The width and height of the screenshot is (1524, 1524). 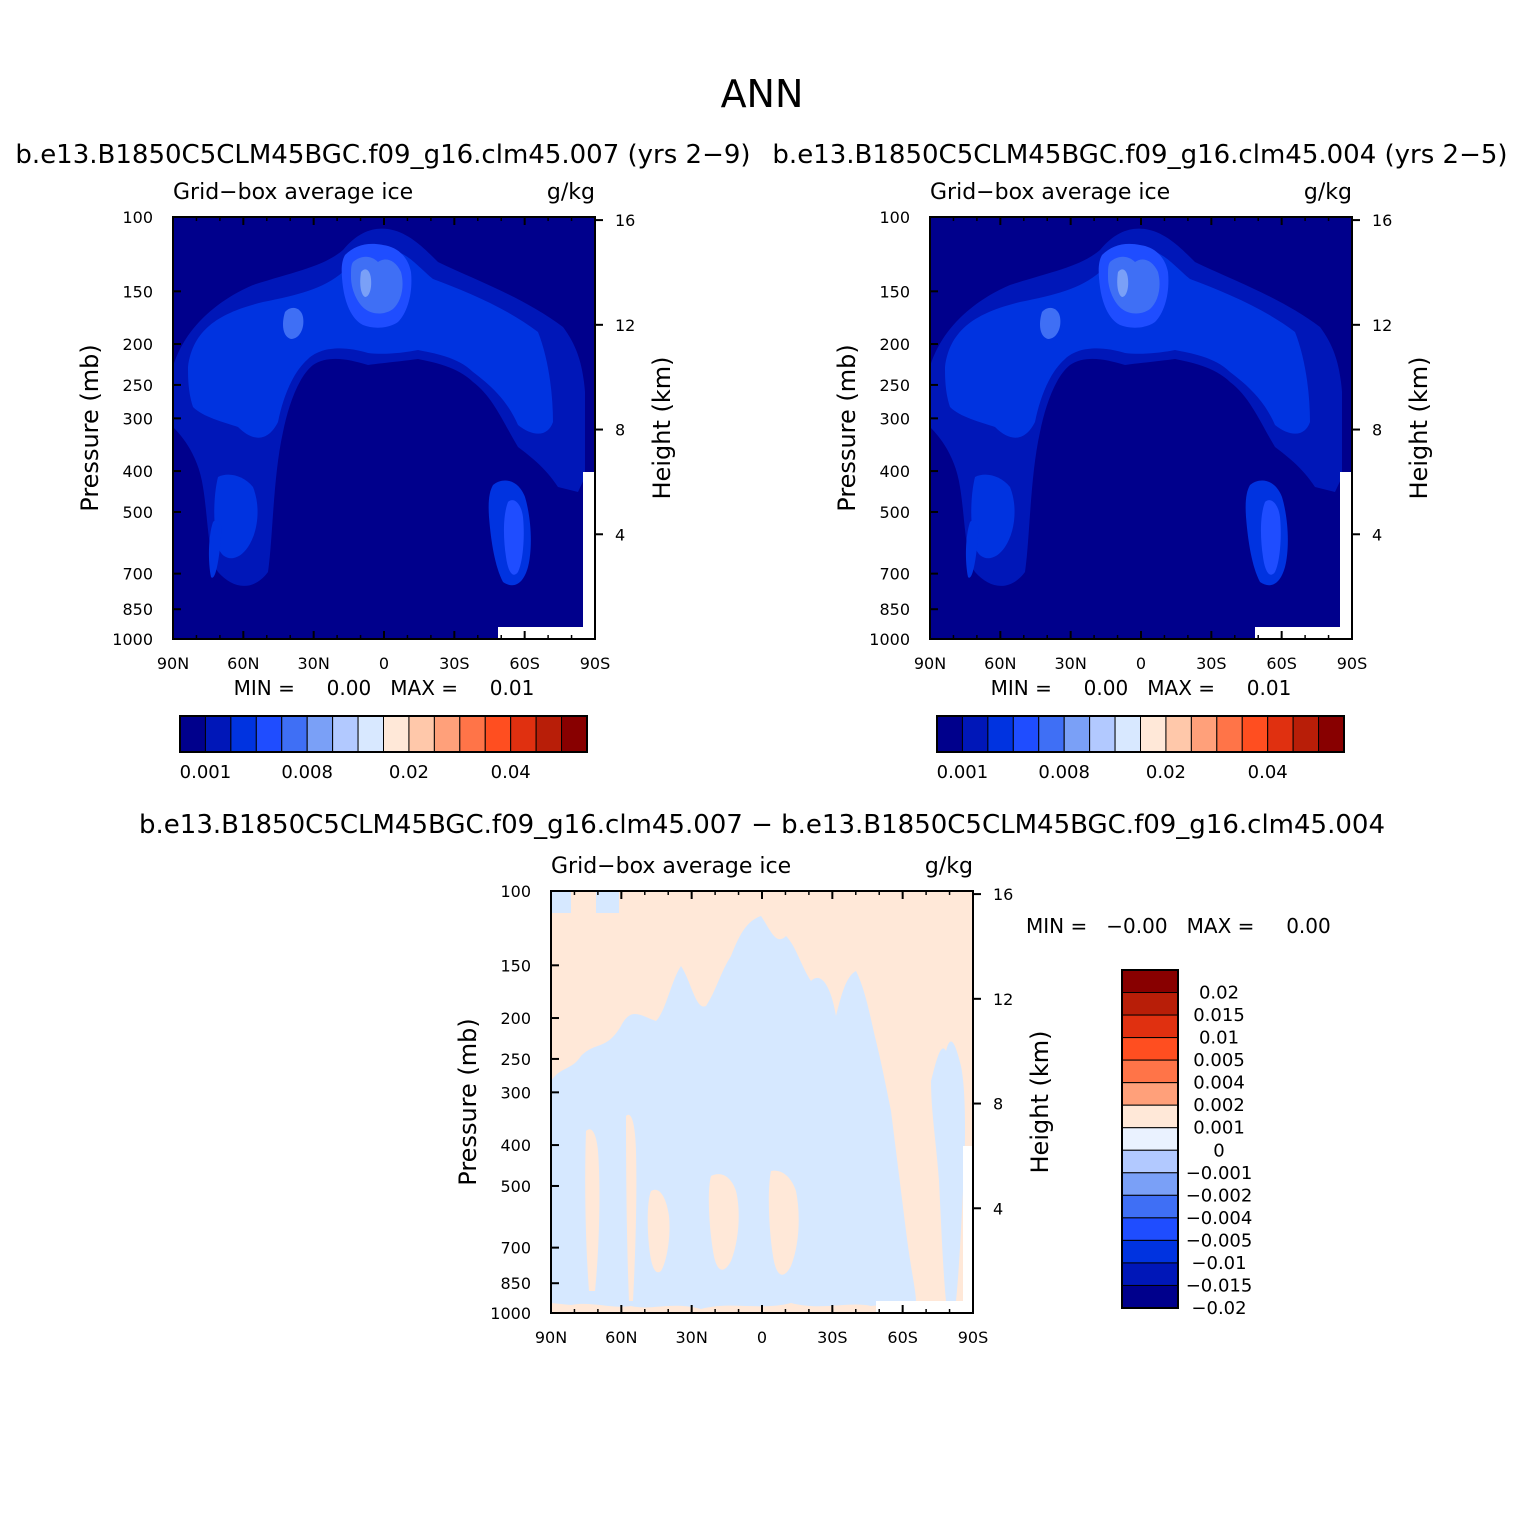 What do you see at coordinates (894, 217) in the screenshot?
I see `y-tick-label: 100` at bounding box center [894, 217].